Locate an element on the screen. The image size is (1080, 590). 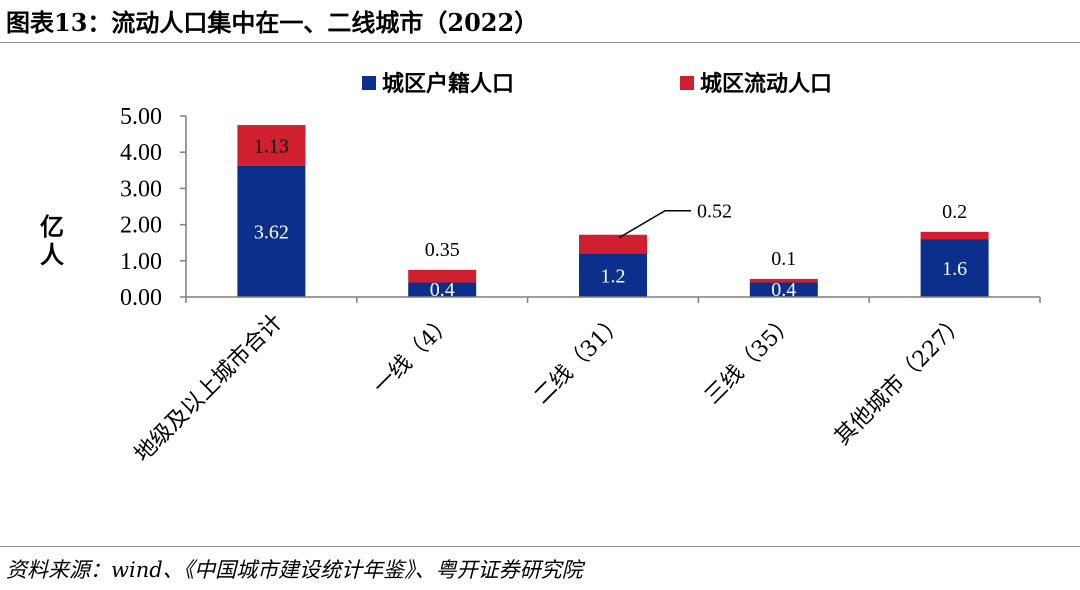
legend-label-1: 城区户籍人口 is located at coordinates (448, 84).